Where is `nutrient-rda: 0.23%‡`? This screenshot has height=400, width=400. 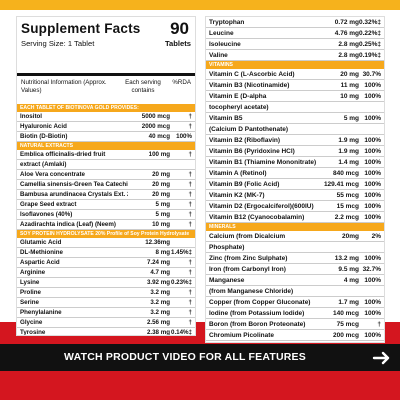 nutrient-rda: 0.23%‡ is located at coordinates (181, 282).